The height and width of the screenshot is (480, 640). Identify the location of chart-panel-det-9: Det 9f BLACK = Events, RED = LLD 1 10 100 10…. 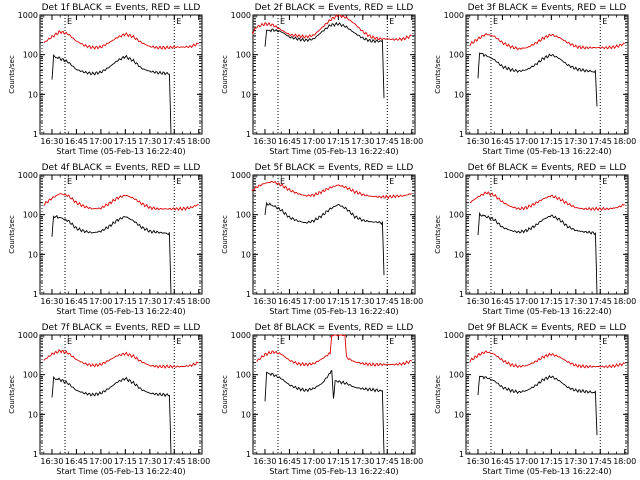
(535, 399).